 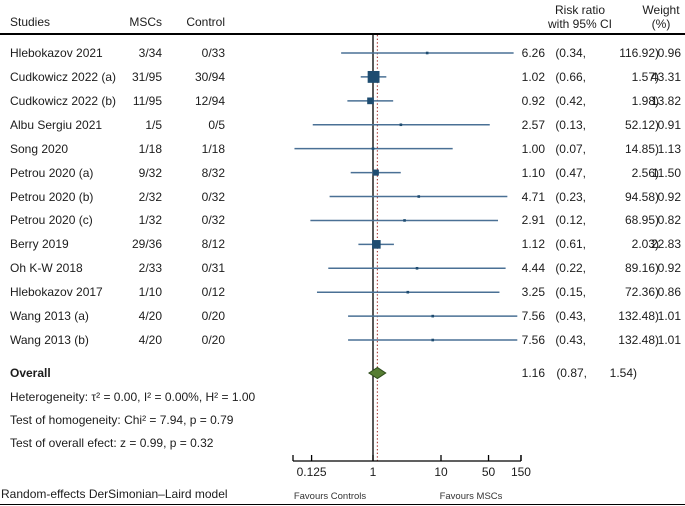 I want to click on studies-column-header: Studies, so click(x=30, y=22).